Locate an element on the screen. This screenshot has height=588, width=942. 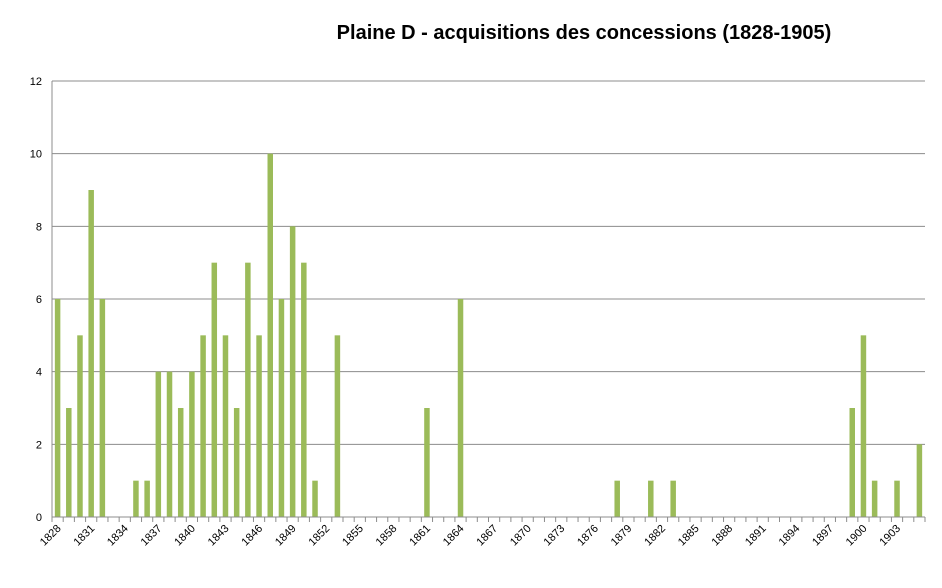
x-tick-label: 1885 is located at coordinates (689, 536).